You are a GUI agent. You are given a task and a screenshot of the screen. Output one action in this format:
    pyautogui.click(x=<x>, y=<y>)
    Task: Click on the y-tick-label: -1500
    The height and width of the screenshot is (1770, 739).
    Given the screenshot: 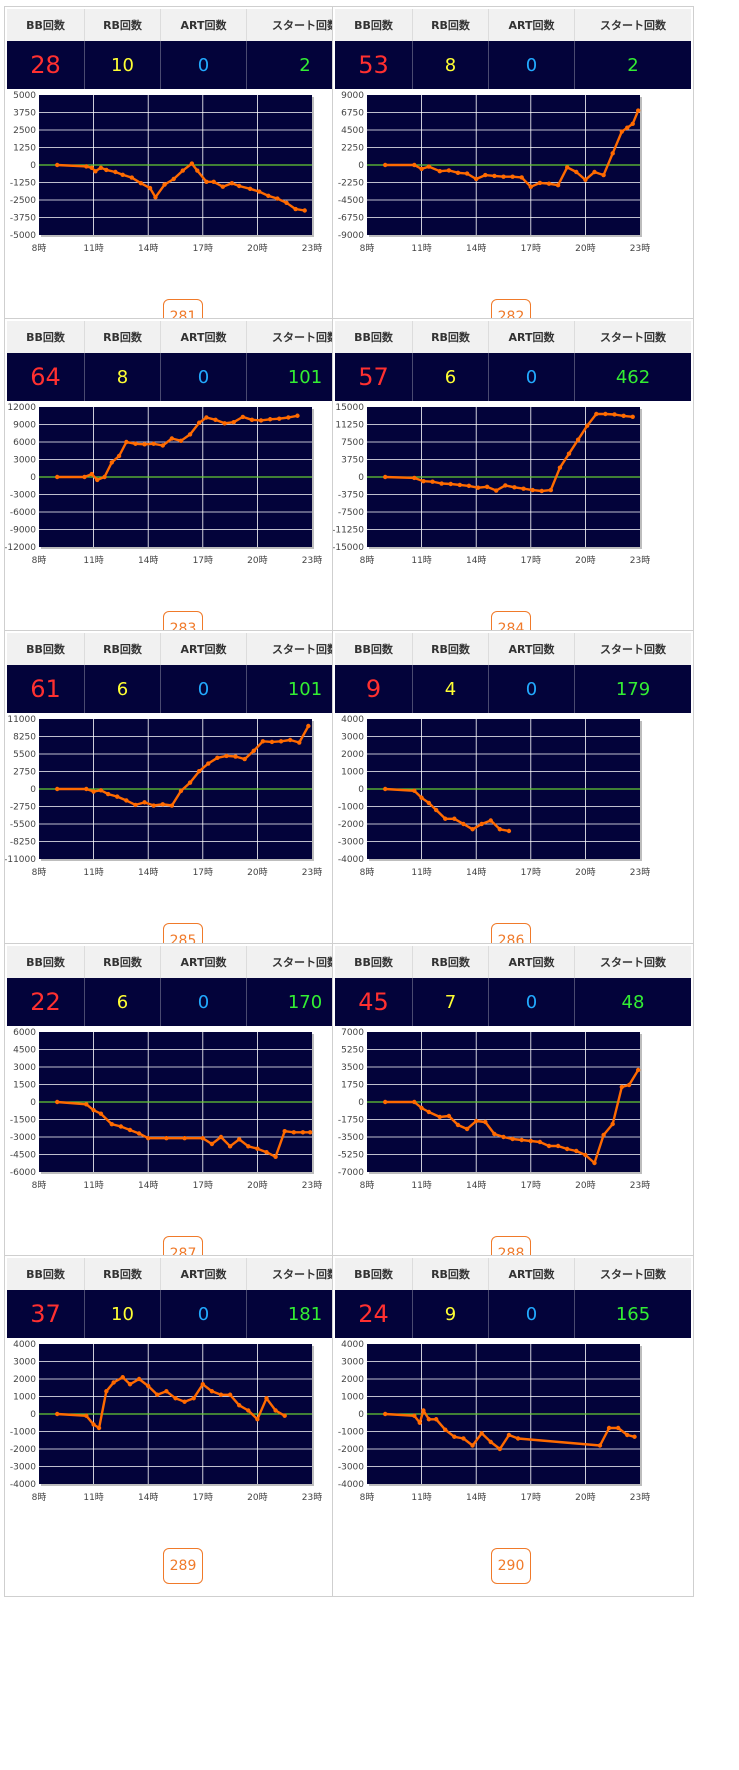 What is the action you would take?
    pyautogui.click(x=23, y=1121)
    